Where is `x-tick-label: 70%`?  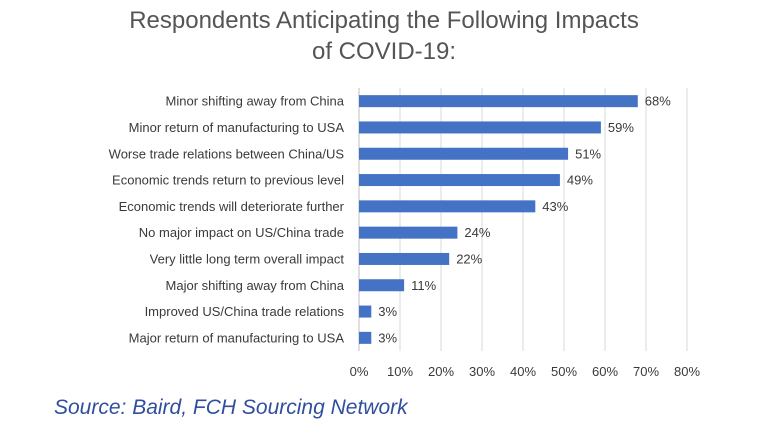
x-tick-label: 70% is located at coordinates (646, 371).